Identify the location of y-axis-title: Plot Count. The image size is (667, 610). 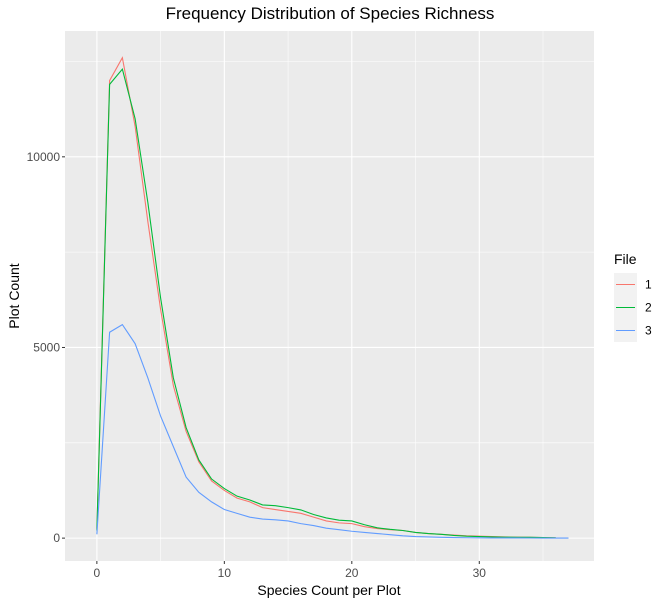
(14, 295).